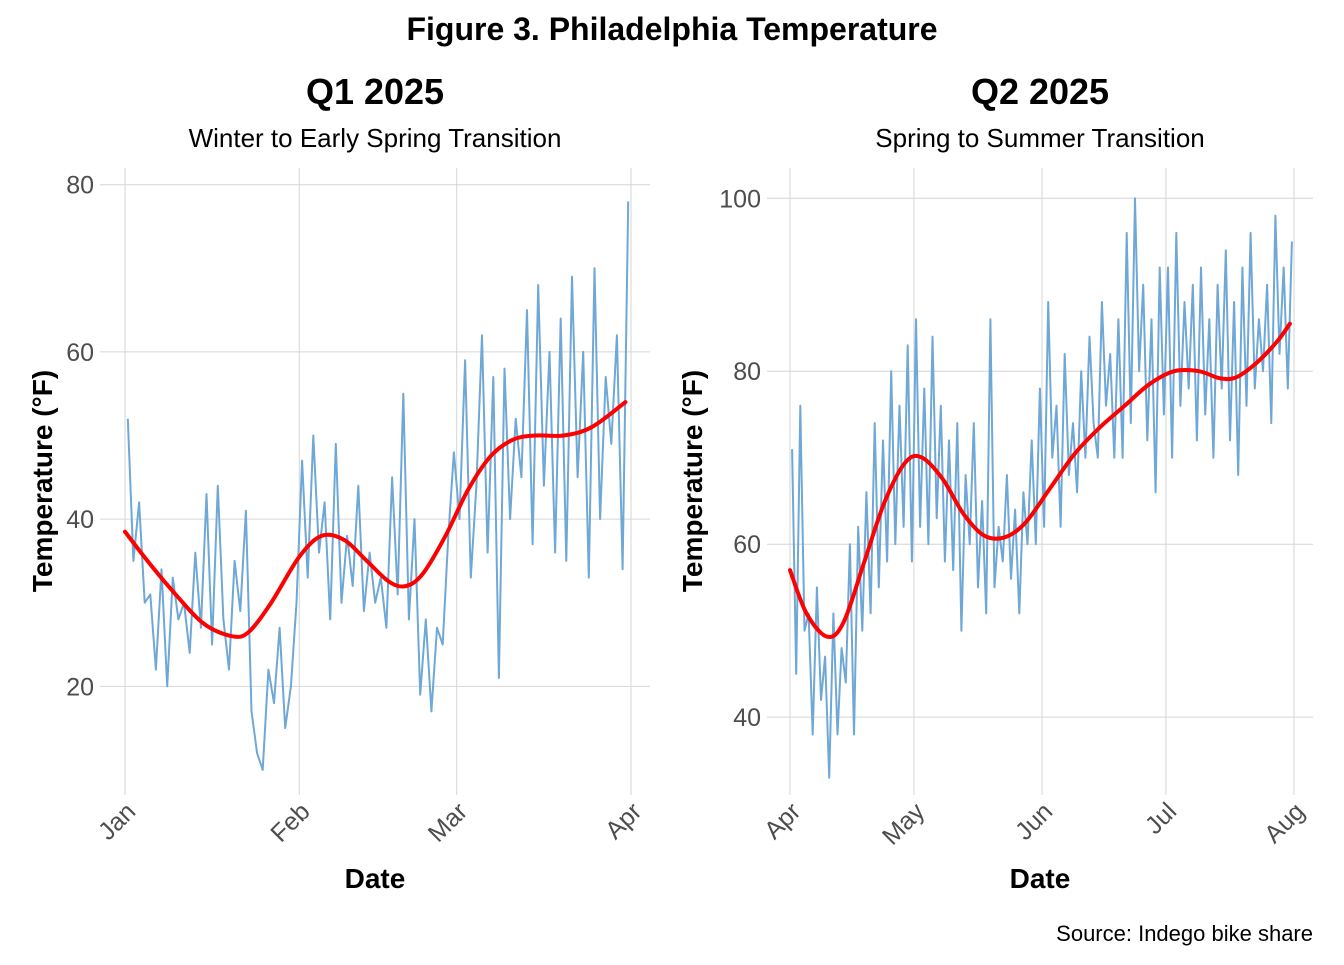 The height and width of the screenshot is (965, 1344). Describe the element at coordinates (1040, 91) in the screenshot. I see `panel-title: Q2 2025` at that location.